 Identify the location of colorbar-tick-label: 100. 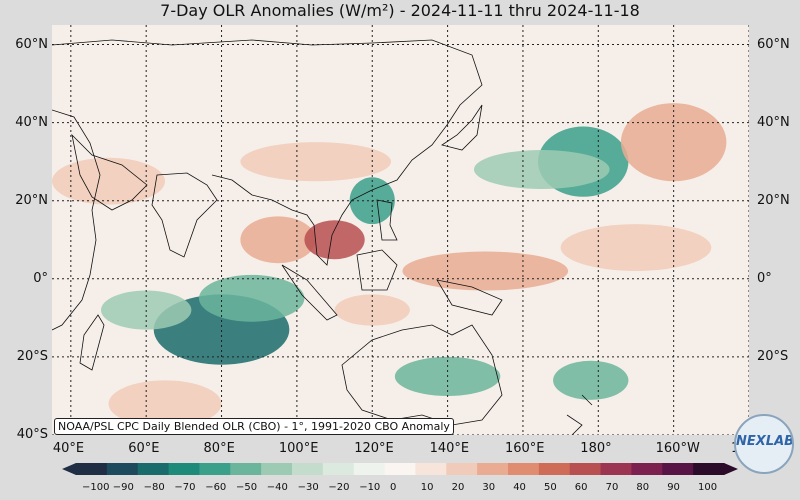
(708, 487).